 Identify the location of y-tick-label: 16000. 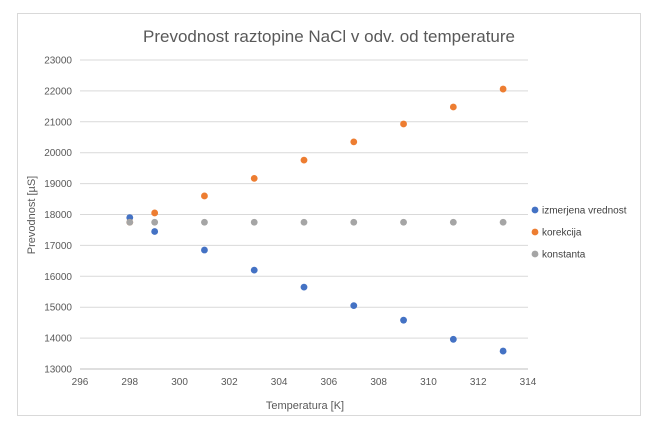
(58, 277).